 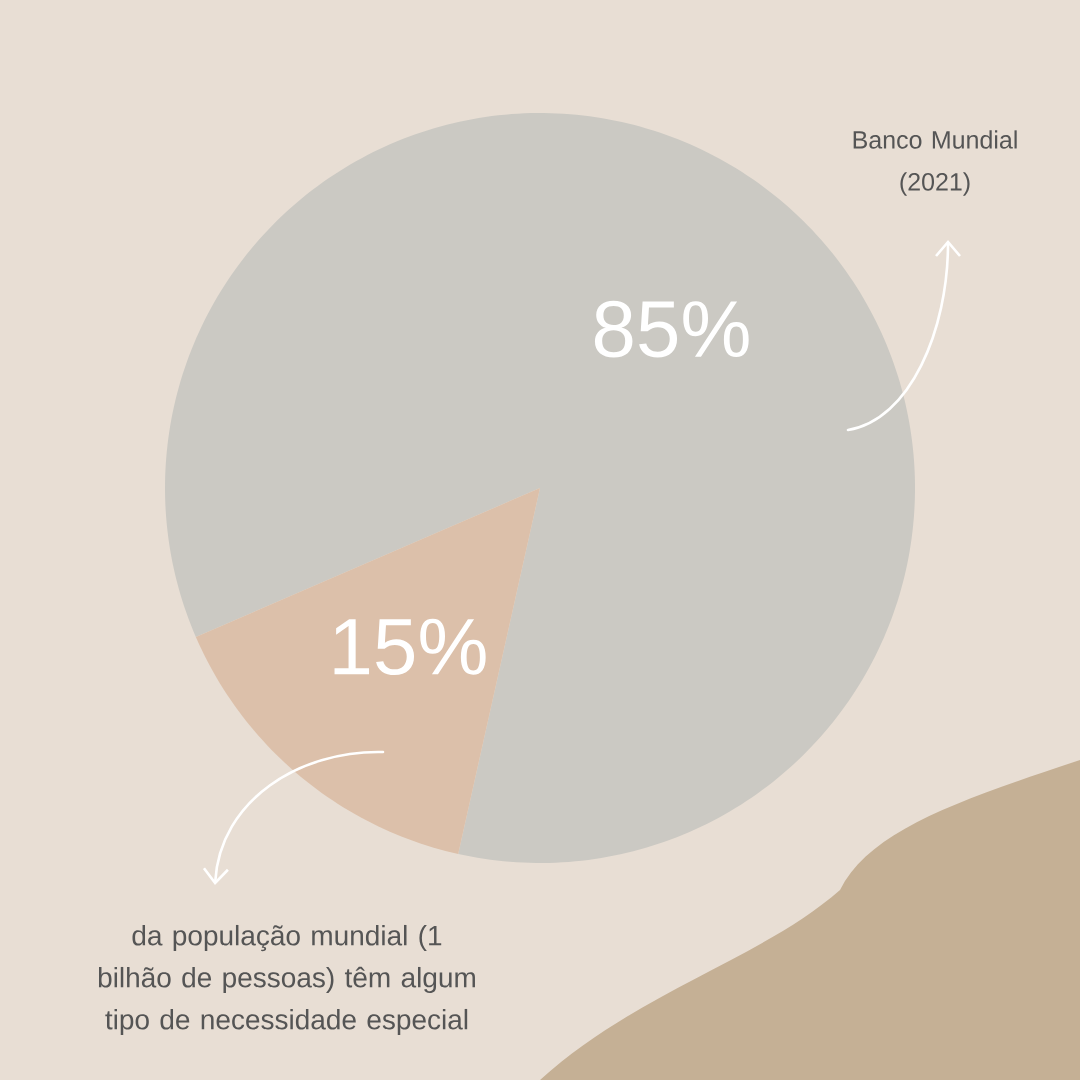 What do you see at coordinates (935, 163) in the screenshot?
I see `text: Banco Mundial (2021)` at bounding box center [935, 163].